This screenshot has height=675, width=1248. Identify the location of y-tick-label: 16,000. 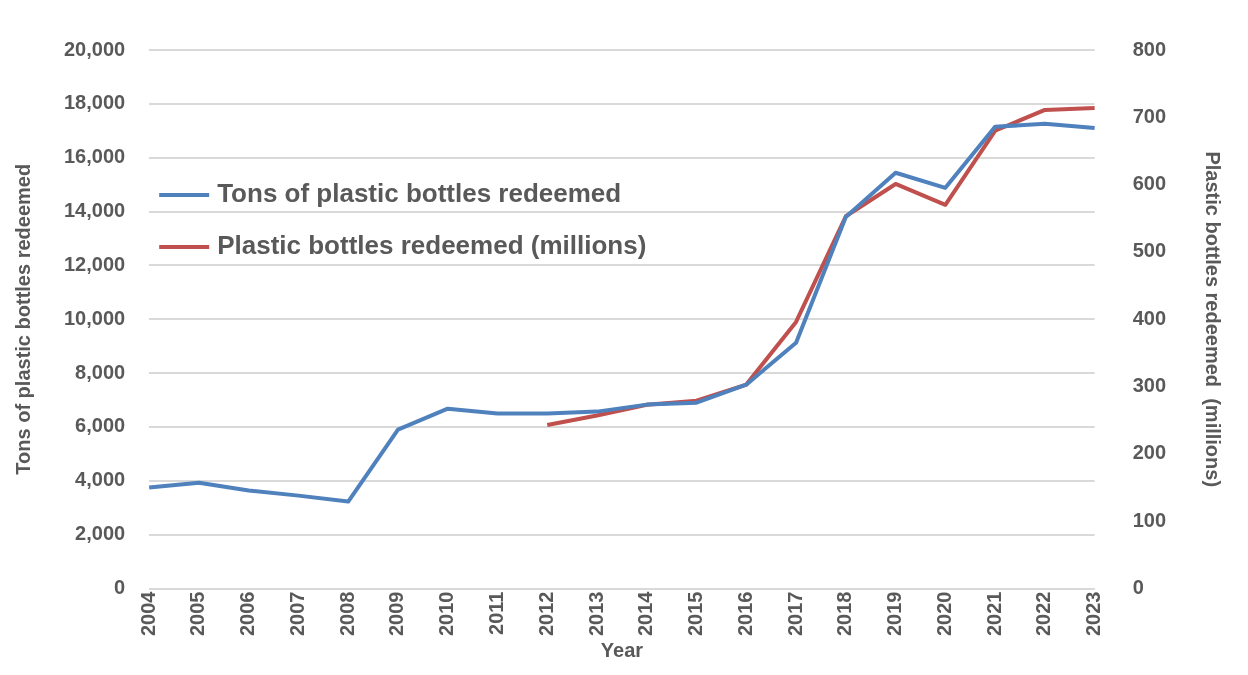
(95, 156).